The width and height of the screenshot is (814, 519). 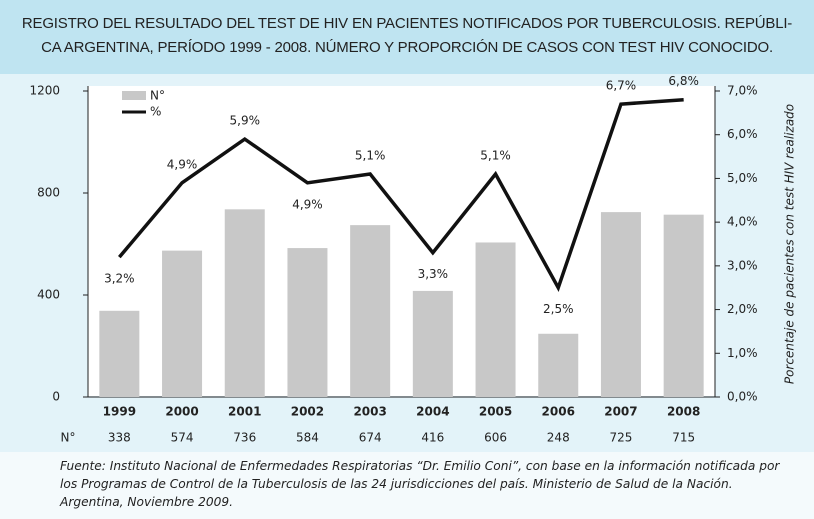 What do you see at coordinates (742, 91) in the screenshot?
I see `y2-tick-label: 7,0%` at bounding box center [742, 91].